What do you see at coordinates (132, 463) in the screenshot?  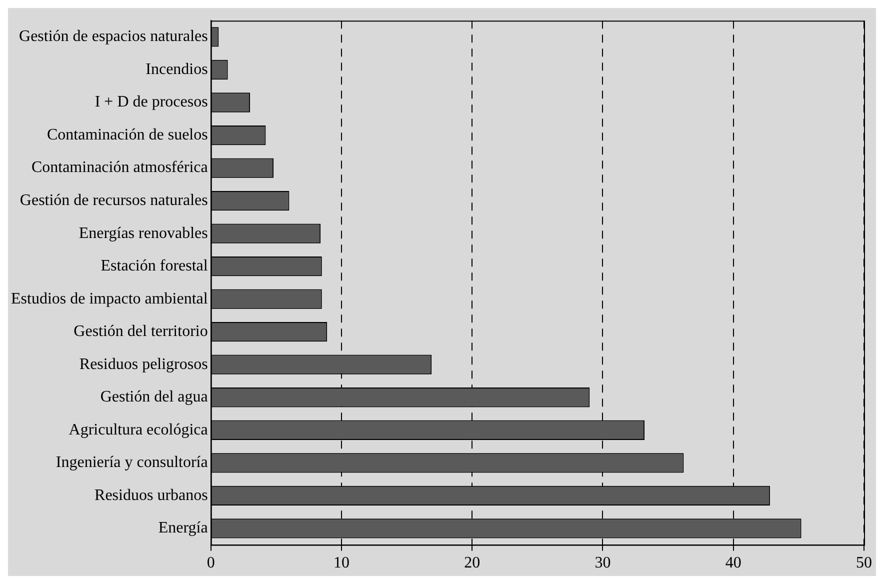 I see `y-tick-label: Ingeniería y consultoría` at bounding box center [132, 463].